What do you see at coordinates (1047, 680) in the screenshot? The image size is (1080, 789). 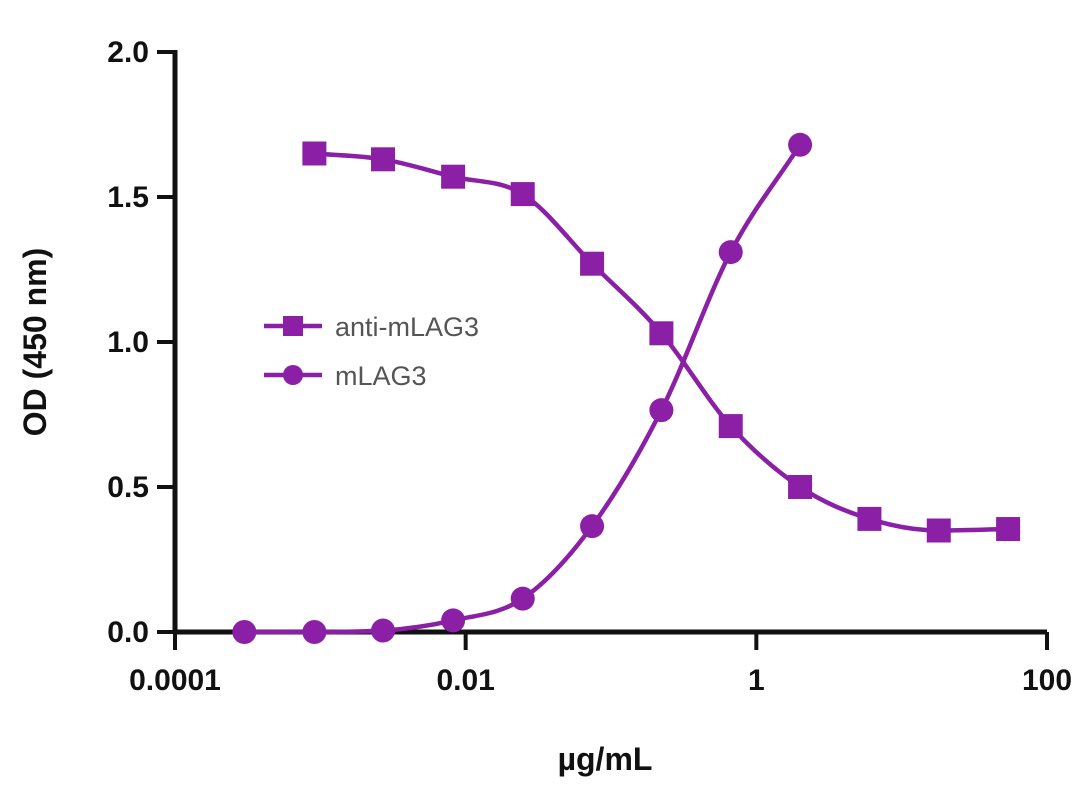 I see `x-tick-label: 100` at bounding box center [1047, 680].